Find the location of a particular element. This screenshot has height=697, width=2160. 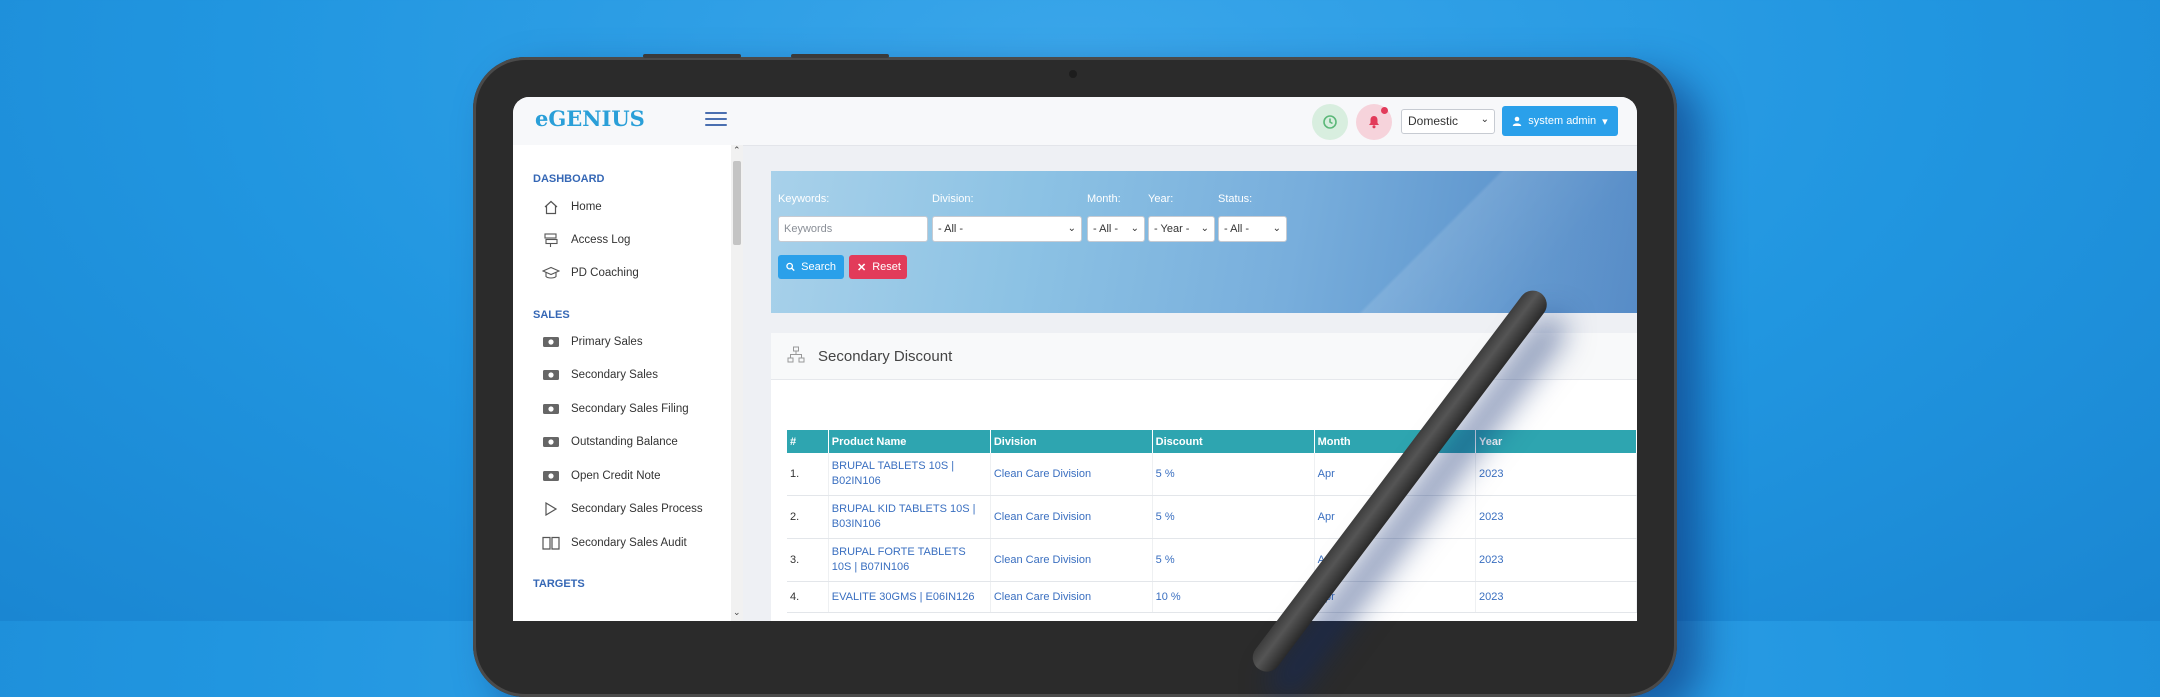

signpost-icon is located at coordinates (551, 240).